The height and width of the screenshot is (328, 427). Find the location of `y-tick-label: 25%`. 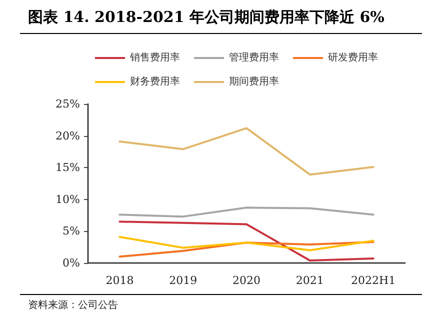

y-tick-label: 25% is located at coordinates (68, 104).